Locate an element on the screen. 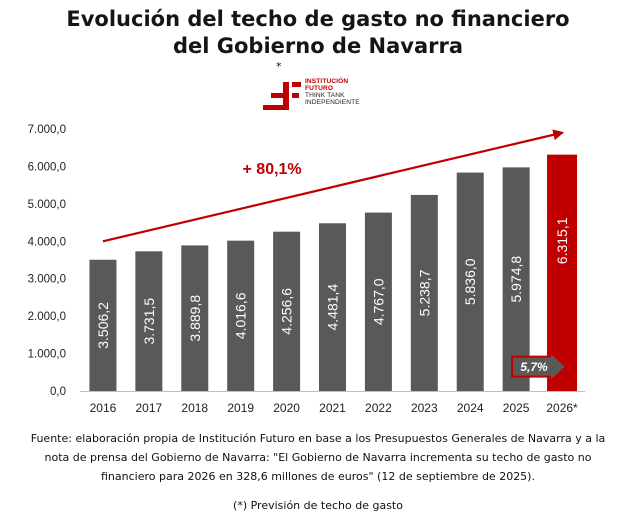 The width and height of the screenshot is (636, 522). x-tick-label: 2018 is located at coordinates (194, 408).